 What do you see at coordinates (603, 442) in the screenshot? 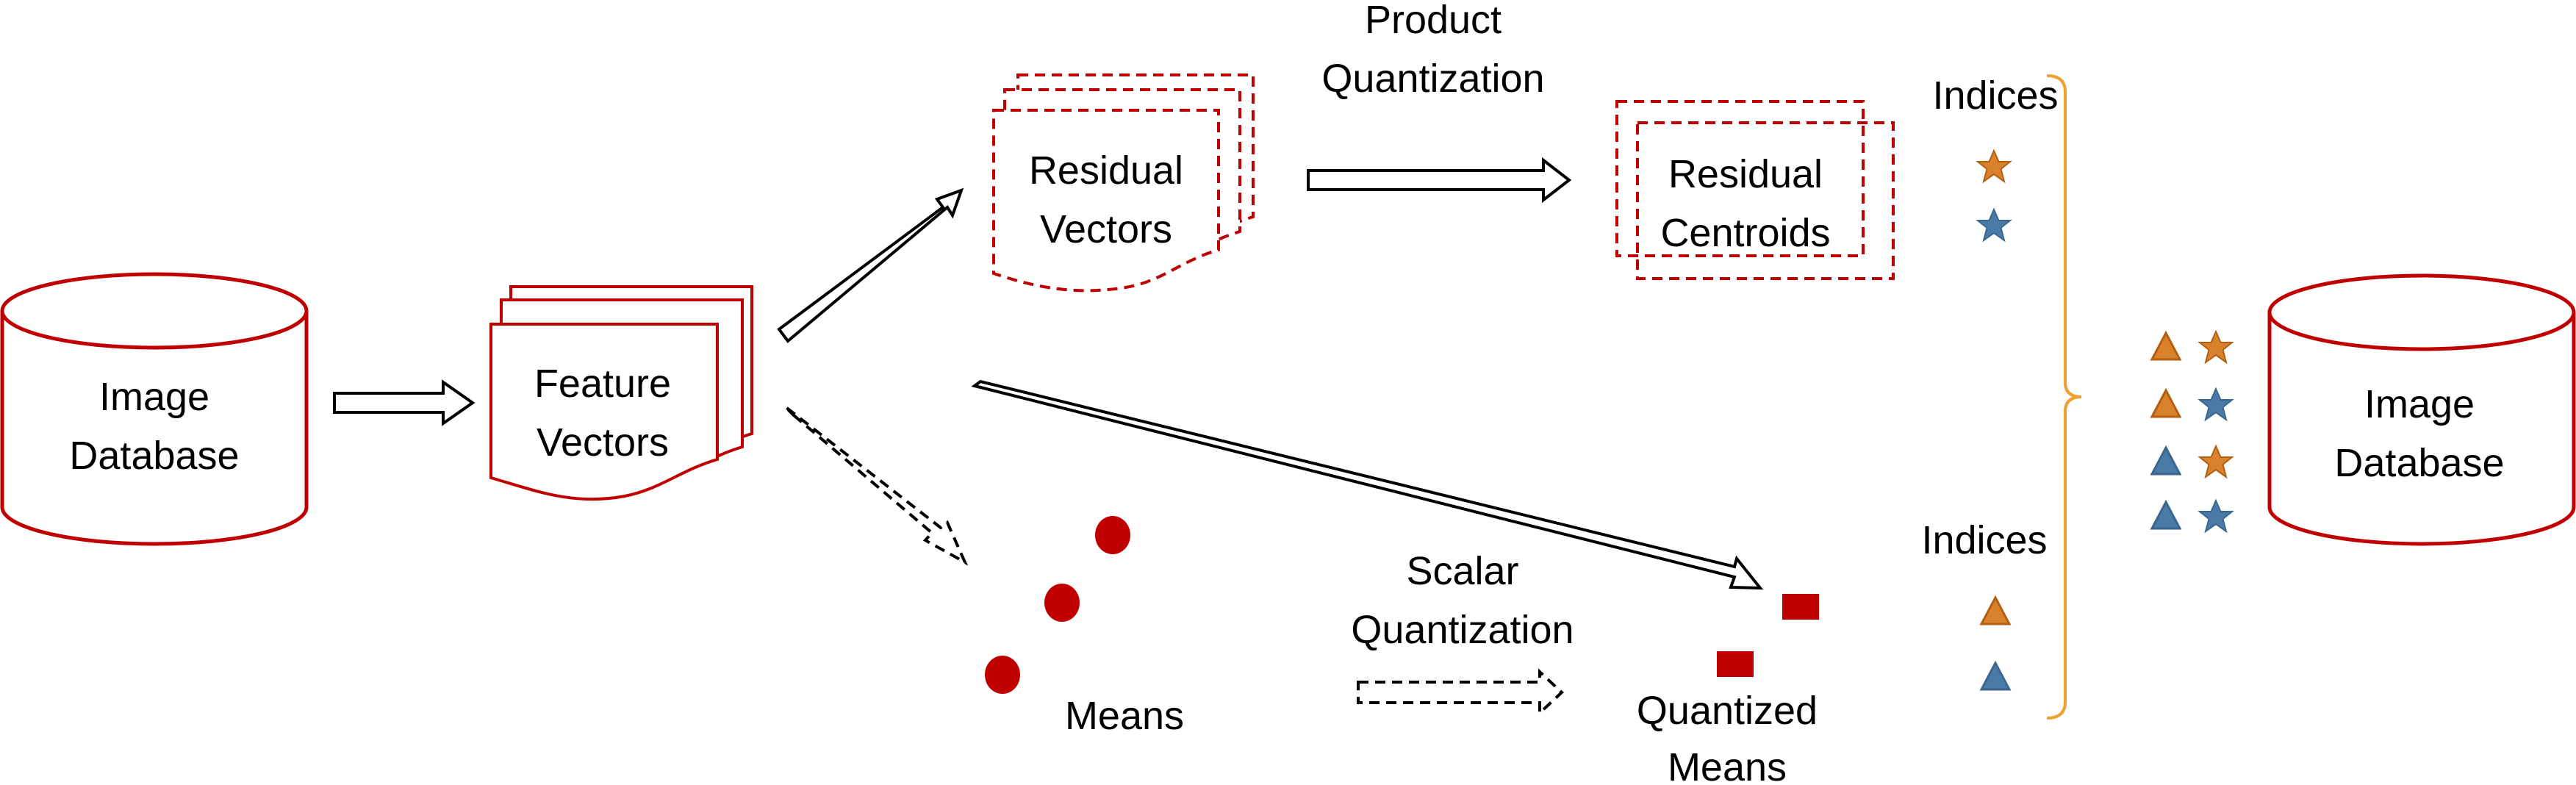
I see `feature-vectors-label-line2: Vectors` at bounding box center [603, 442].